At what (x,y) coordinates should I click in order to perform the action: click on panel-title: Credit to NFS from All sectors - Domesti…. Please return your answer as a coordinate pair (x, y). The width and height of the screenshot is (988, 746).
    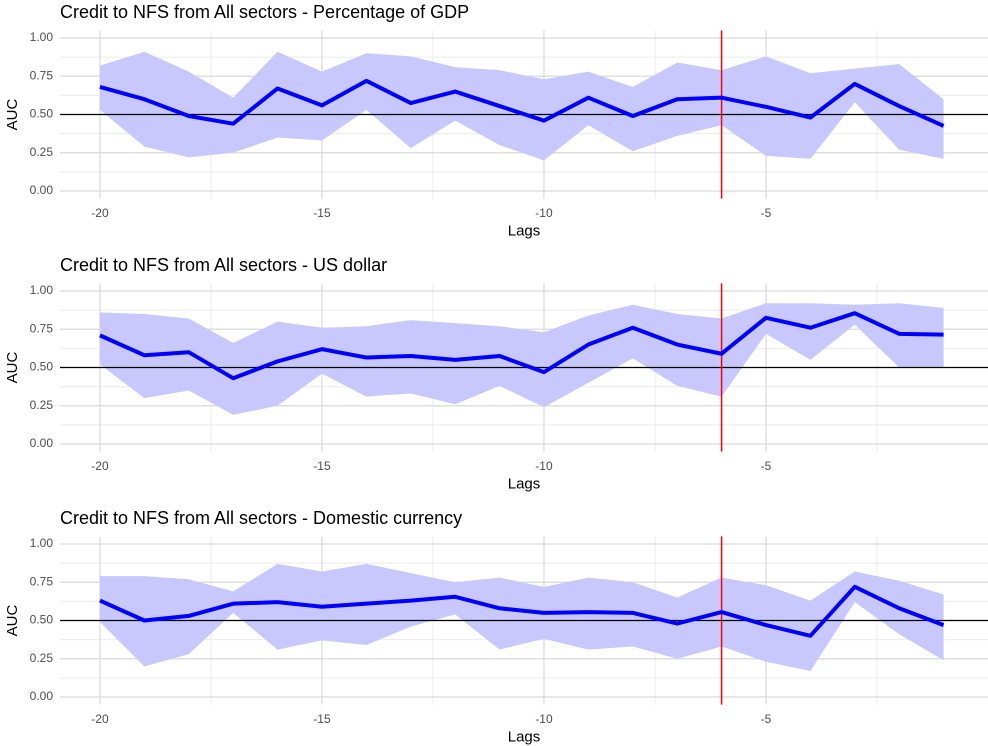
    Looking at the image, I should click on (261, 518).